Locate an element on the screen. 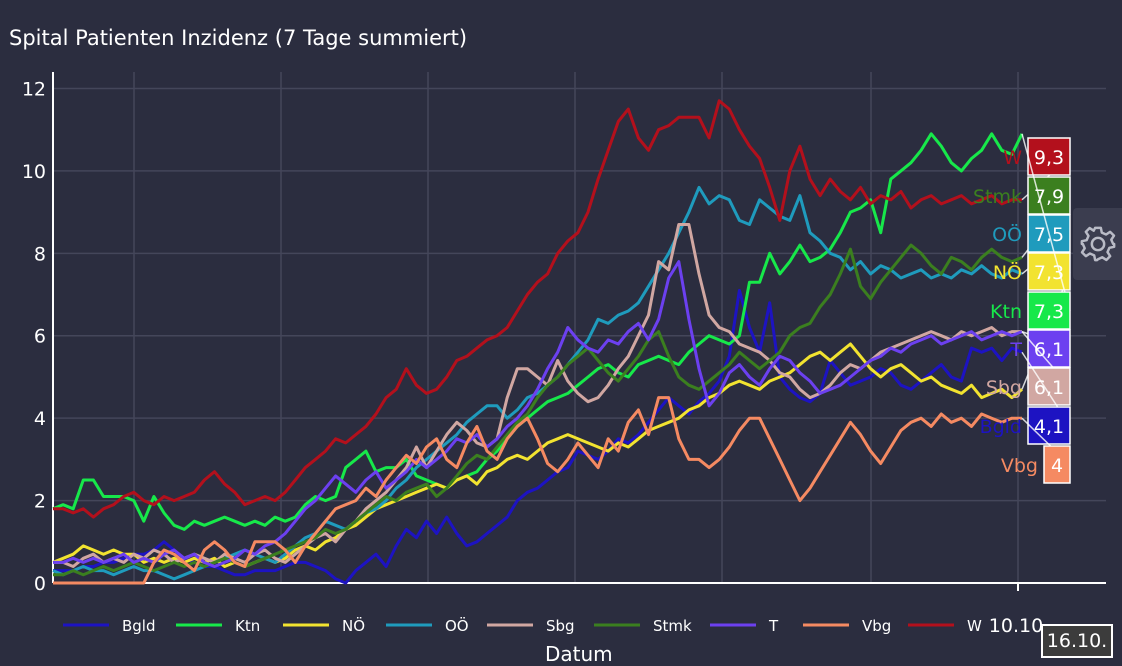 The image size is (1122, 666). end-series-label-NÖ: NÖ is located at coordinates (1007, 272).